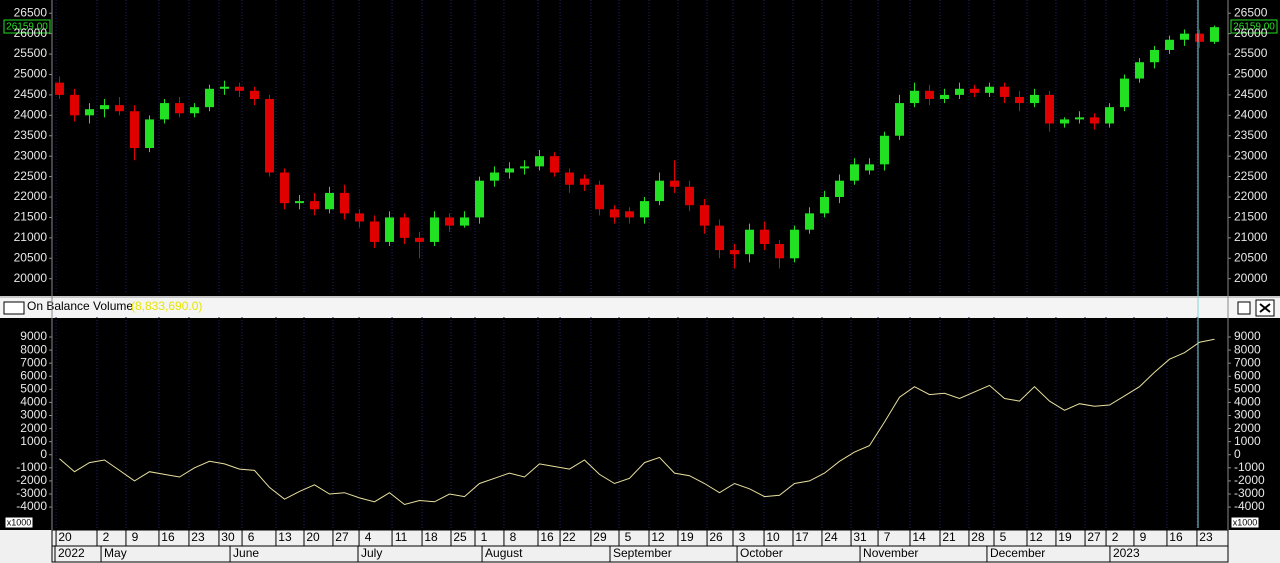  Describe the element at coordinates (135, 537) in the screenshot. I see `x-tick-label: 9` at that location.